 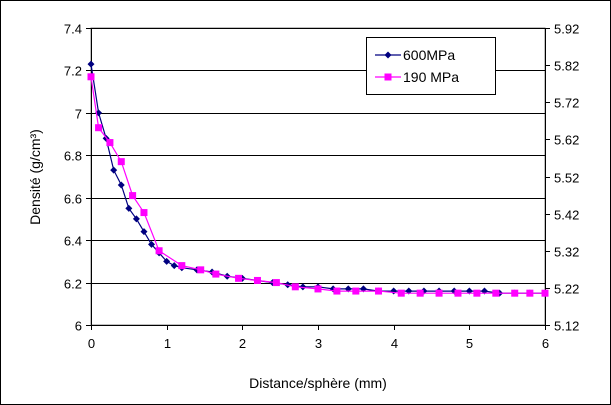 I want to click on legend-marker-diamond-icon, so click(x=388, y=55).